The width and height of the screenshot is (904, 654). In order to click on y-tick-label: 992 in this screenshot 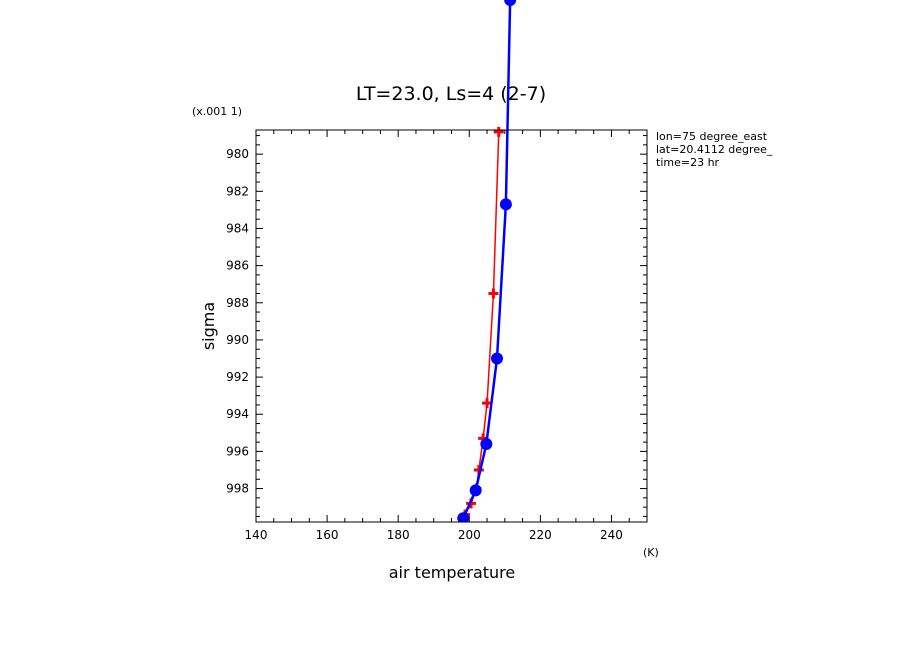, I will do `click(237, 377)`.